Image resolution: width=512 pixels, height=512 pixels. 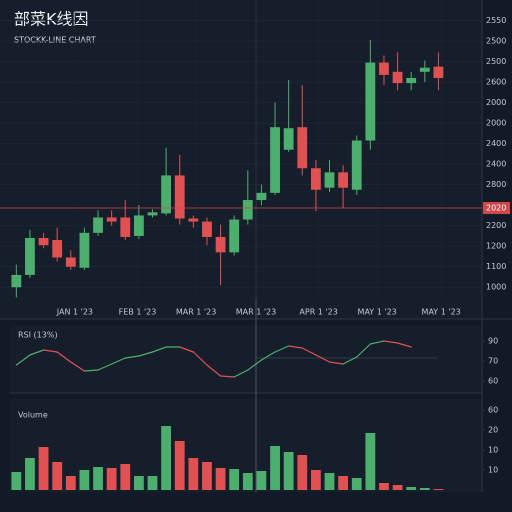 I want to click on y-tick-label: 90, so click(x=493, y=341).